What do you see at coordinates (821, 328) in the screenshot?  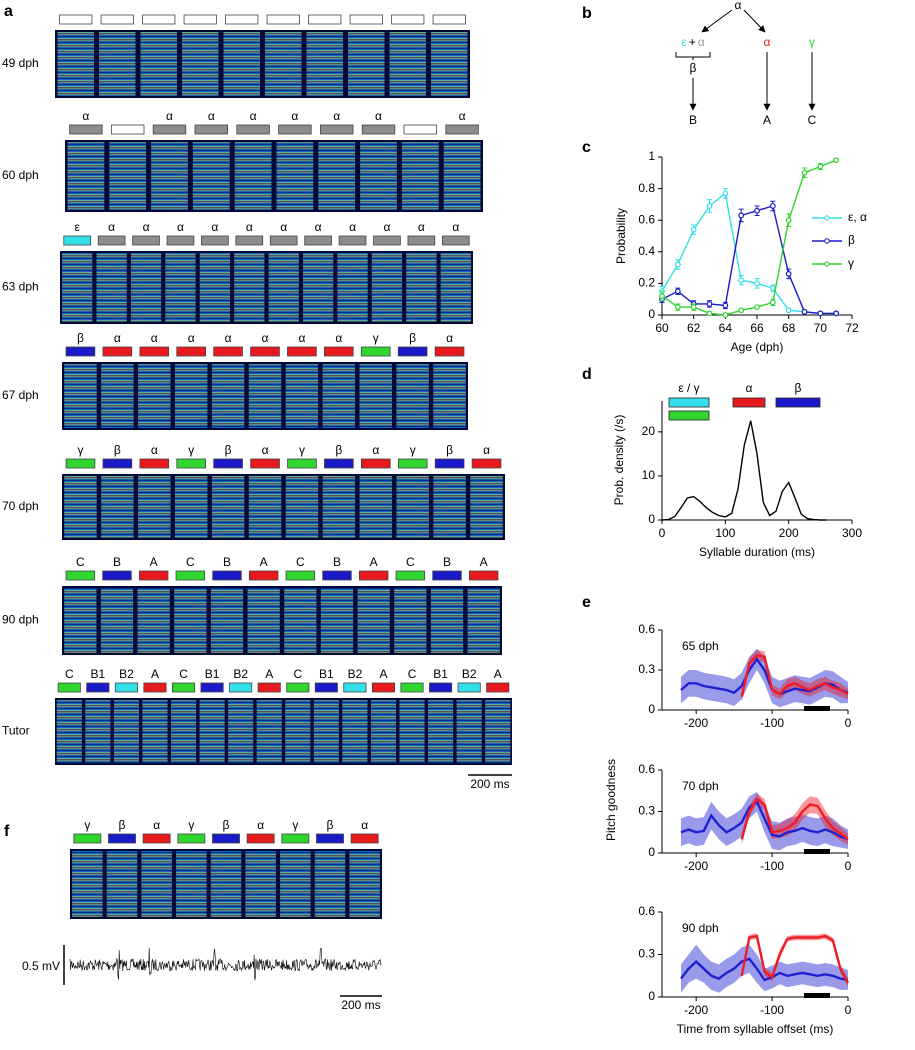 I see `x-tick-label: 70` at bounding box center [821, 328].